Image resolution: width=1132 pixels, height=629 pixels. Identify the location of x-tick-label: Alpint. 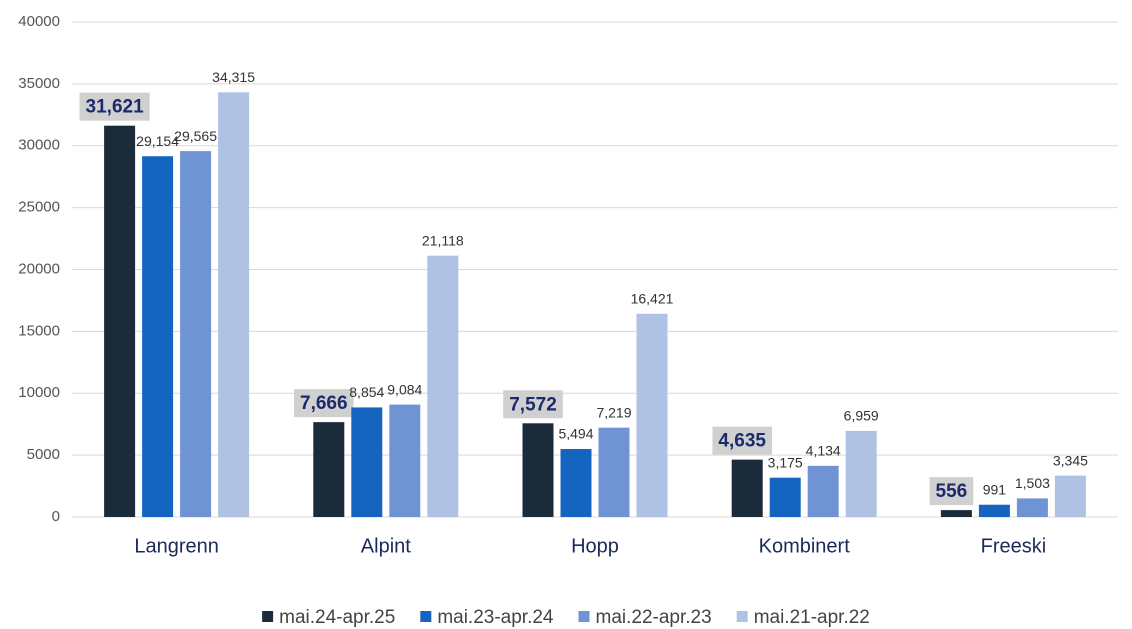
(386, 546).